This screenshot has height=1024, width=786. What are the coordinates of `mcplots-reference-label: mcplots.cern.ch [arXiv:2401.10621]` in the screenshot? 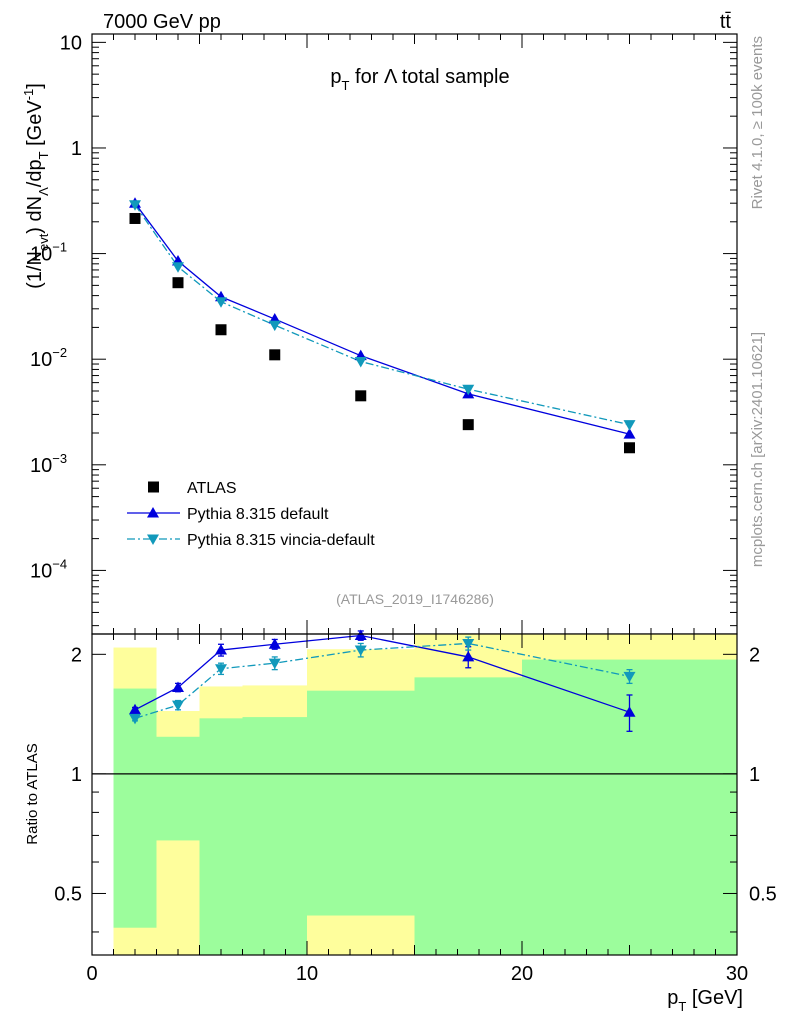 It's located at (757, 449).